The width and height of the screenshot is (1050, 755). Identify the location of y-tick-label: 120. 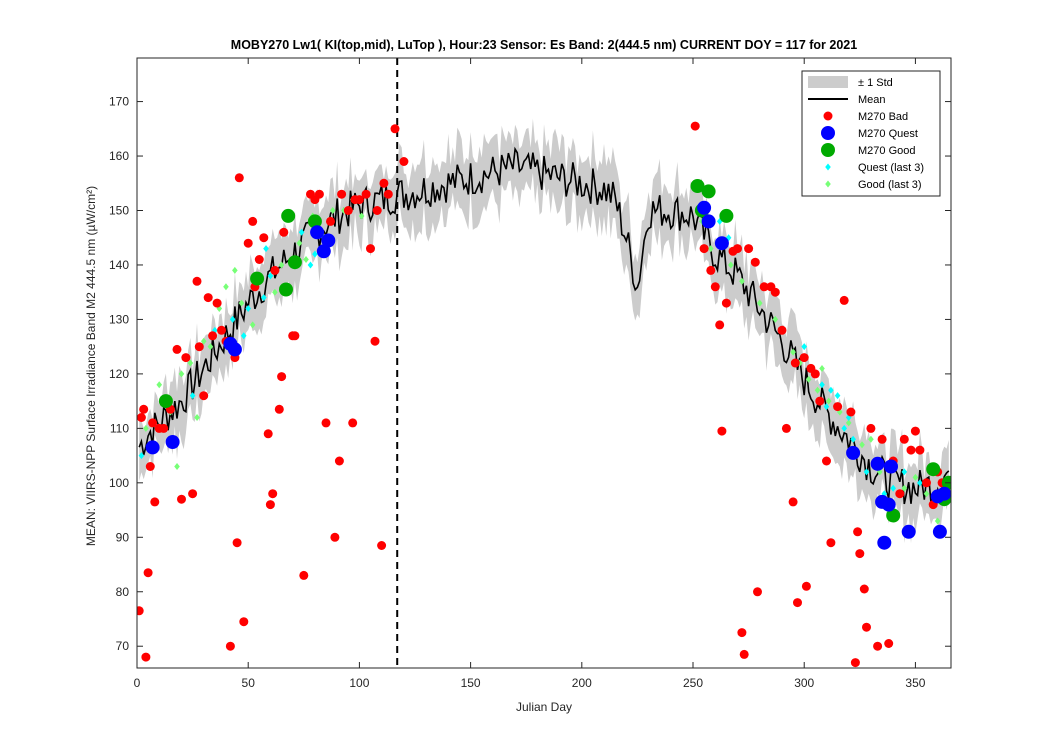
(119, 374).